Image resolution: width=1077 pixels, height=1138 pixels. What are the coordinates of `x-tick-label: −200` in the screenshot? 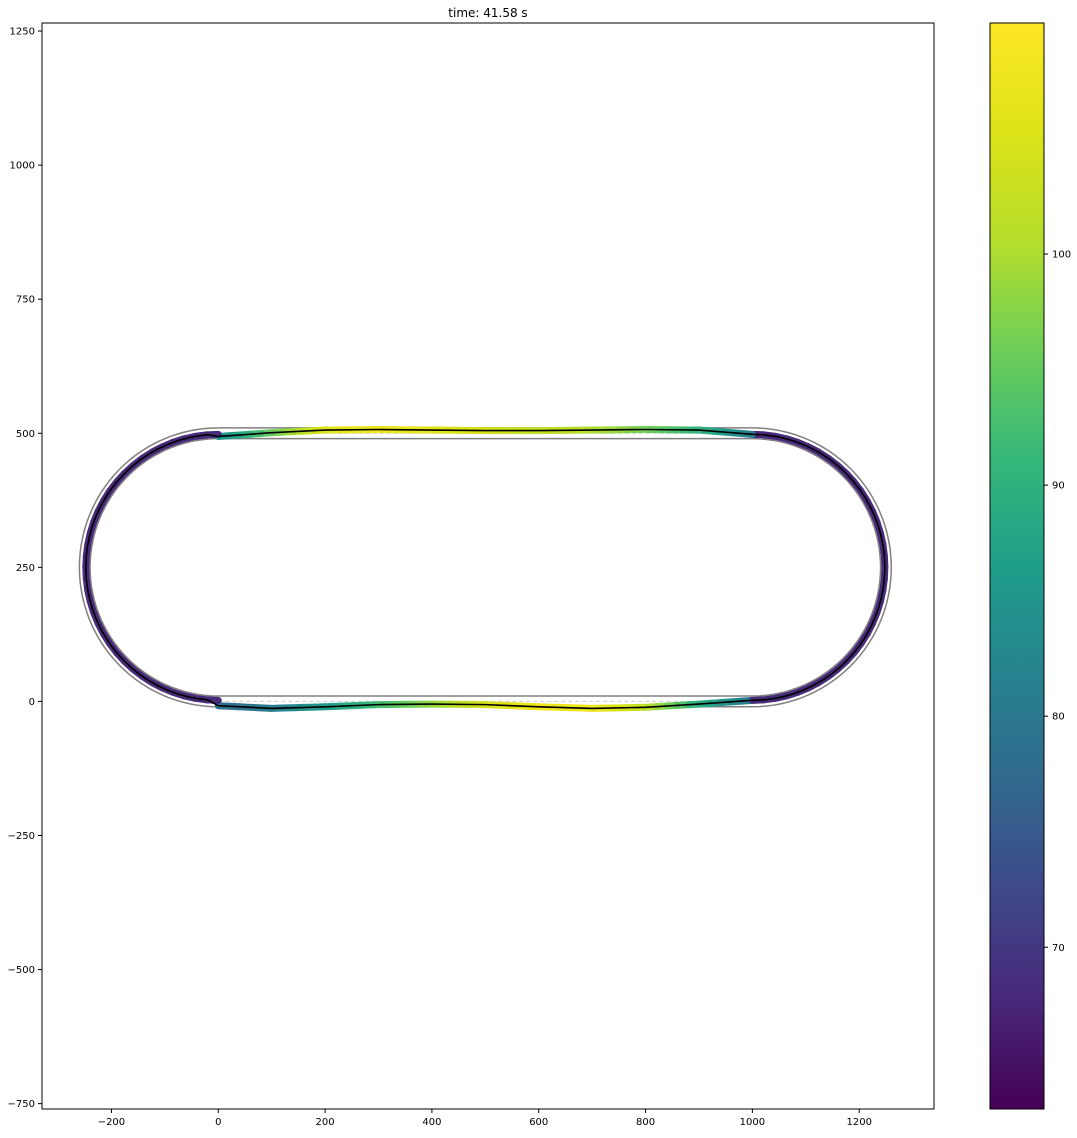 It's located at (111, 1122).